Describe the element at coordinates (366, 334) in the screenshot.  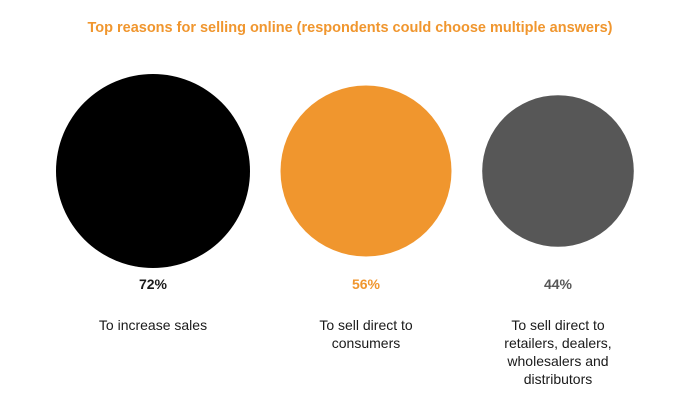
I see `category-label-sell-direct-consumers: To sell direct to consumers` at that location.